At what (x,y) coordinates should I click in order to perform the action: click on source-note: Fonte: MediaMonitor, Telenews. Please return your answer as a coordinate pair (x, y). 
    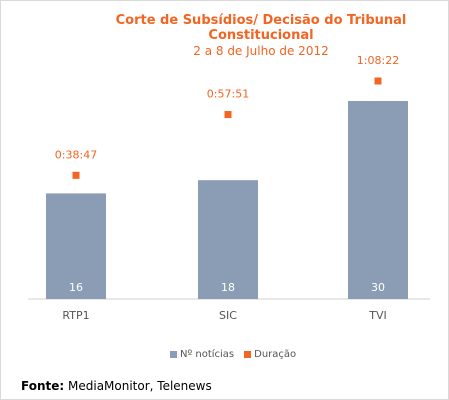
    Looking at the image, I should click on (116, 386).